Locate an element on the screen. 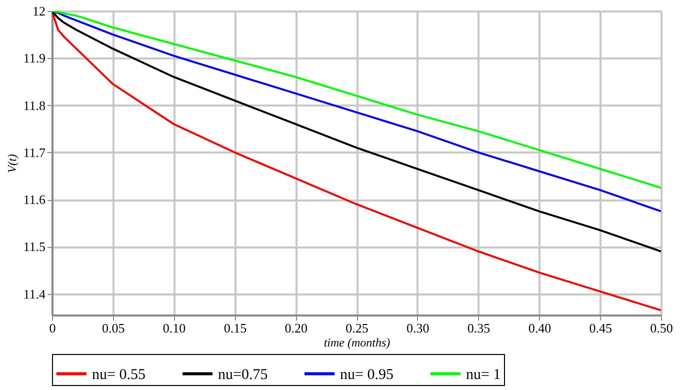 This screenshot has width=685, height=390. x-axis-title: time (months) is located at coordinates (357, 343).